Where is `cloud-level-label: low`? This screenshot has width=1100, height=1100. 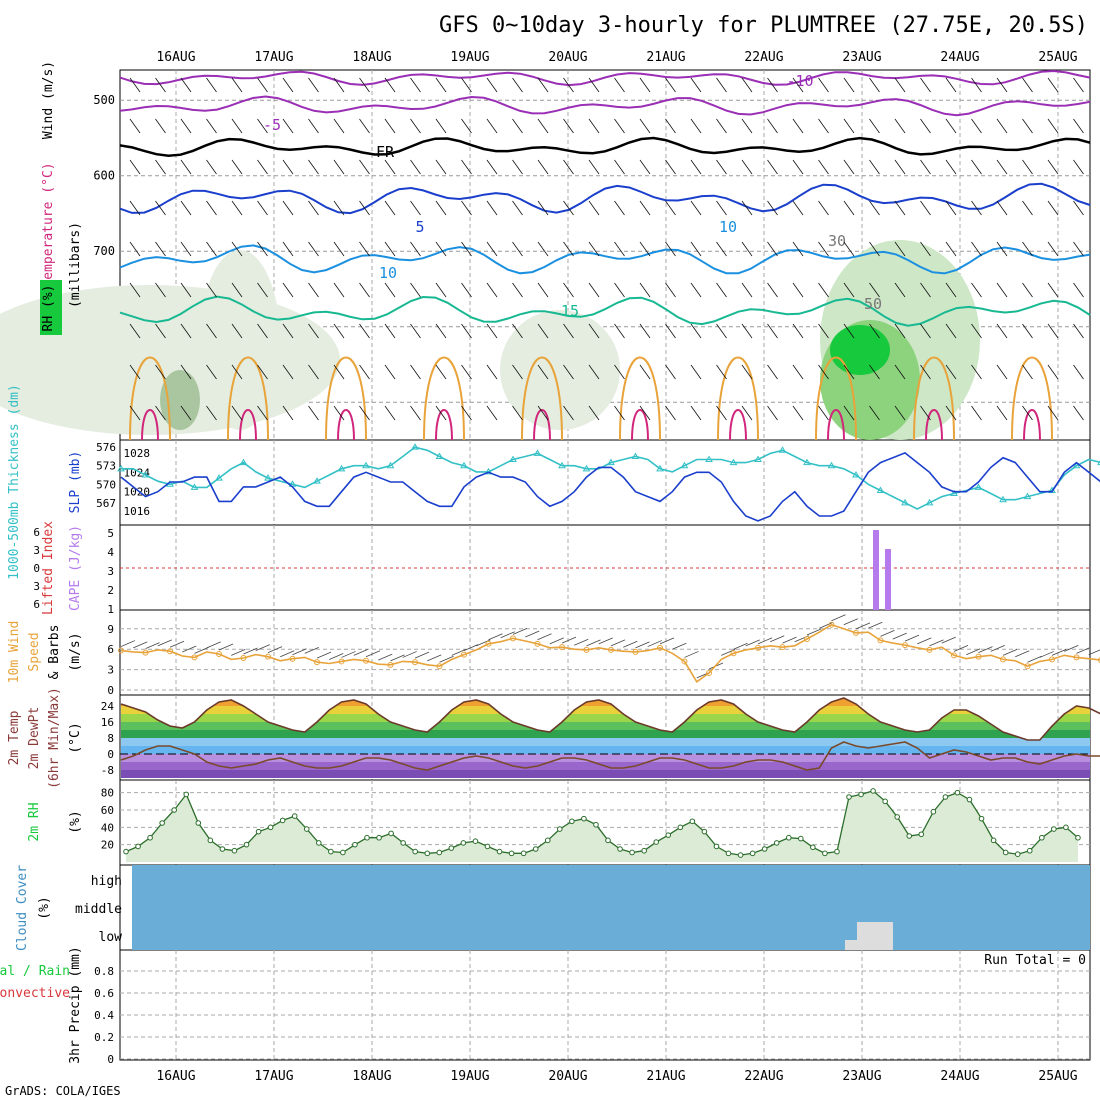 cloud-level-label: low is located at coordinates (111, 937).